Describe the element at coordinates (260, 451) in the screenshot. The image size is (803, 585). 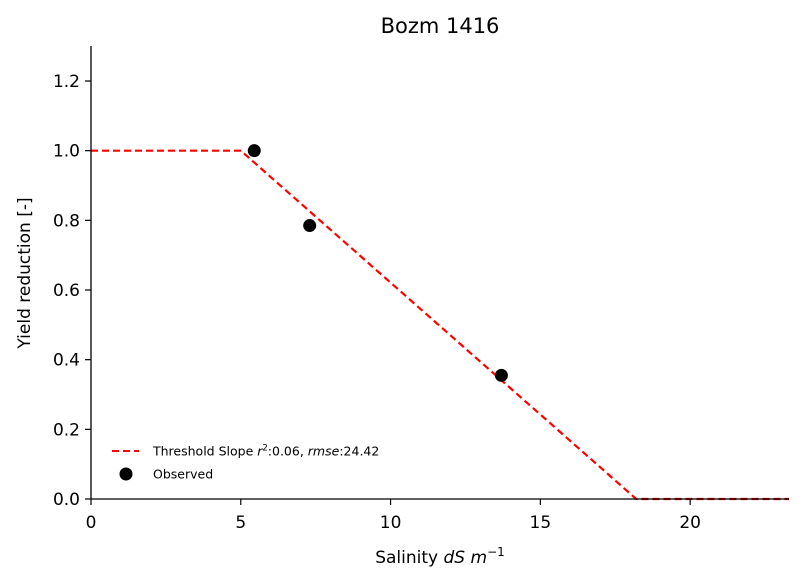
I see `legend-label-r: r` at that location.